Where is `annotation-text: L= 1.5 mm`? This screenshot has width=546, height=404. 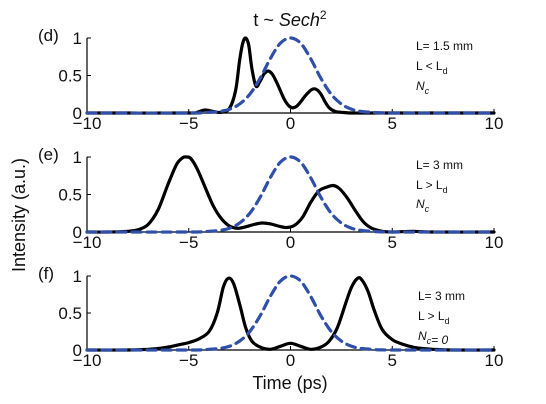 annotation-text: L= 1.5 mm is located at coordinates (444, 46).